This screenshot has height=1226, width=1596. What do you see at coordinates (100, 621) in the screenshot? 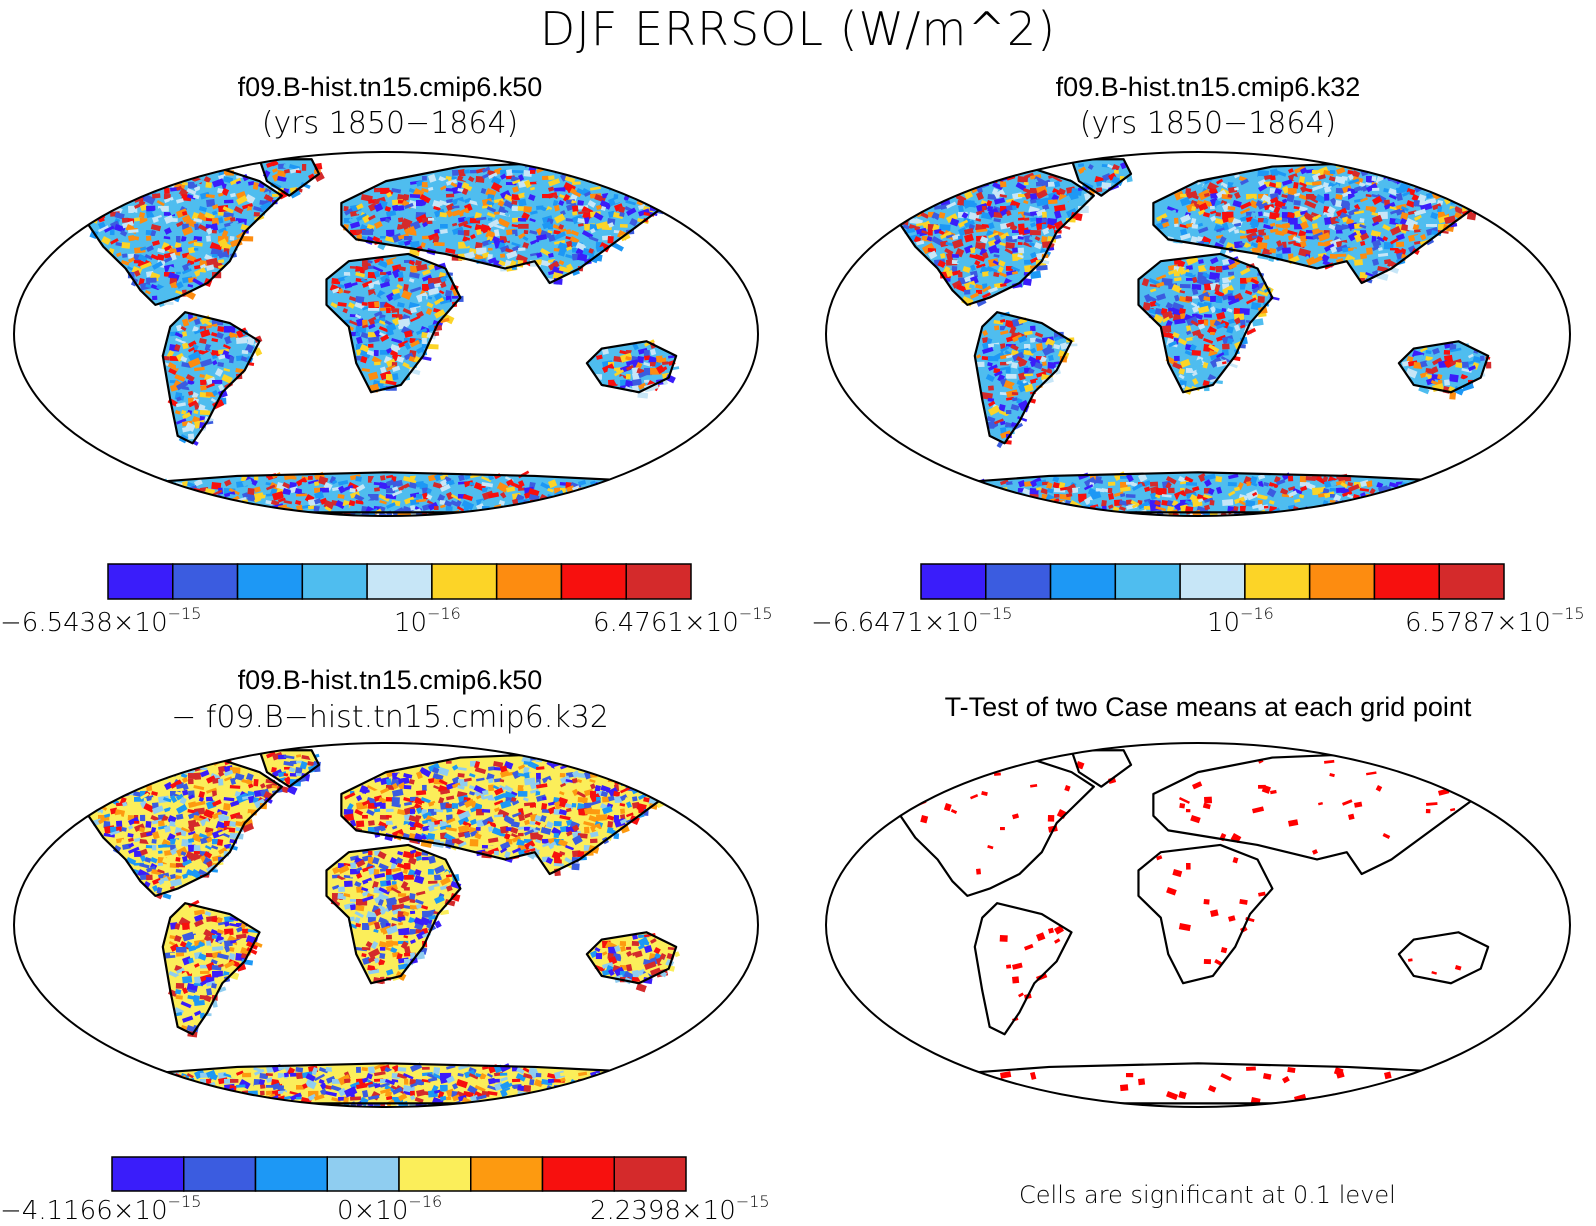
I see `panel-1-colorbar-min-label: −6.5438×10⁻¹⁵` at bounding box center [100, 621].